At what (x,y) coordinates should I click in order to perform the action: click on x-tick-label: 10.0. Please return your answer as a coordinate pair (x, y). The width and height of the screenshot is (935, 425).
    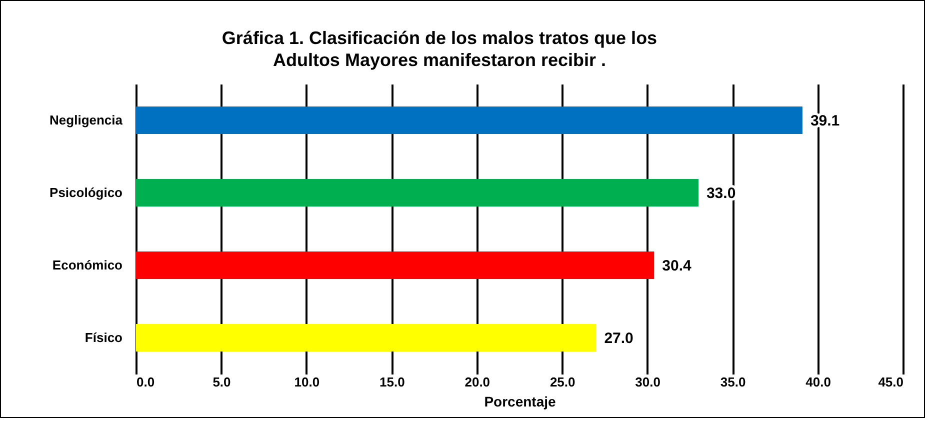
    Looking at the image, I should click on (307, 382).